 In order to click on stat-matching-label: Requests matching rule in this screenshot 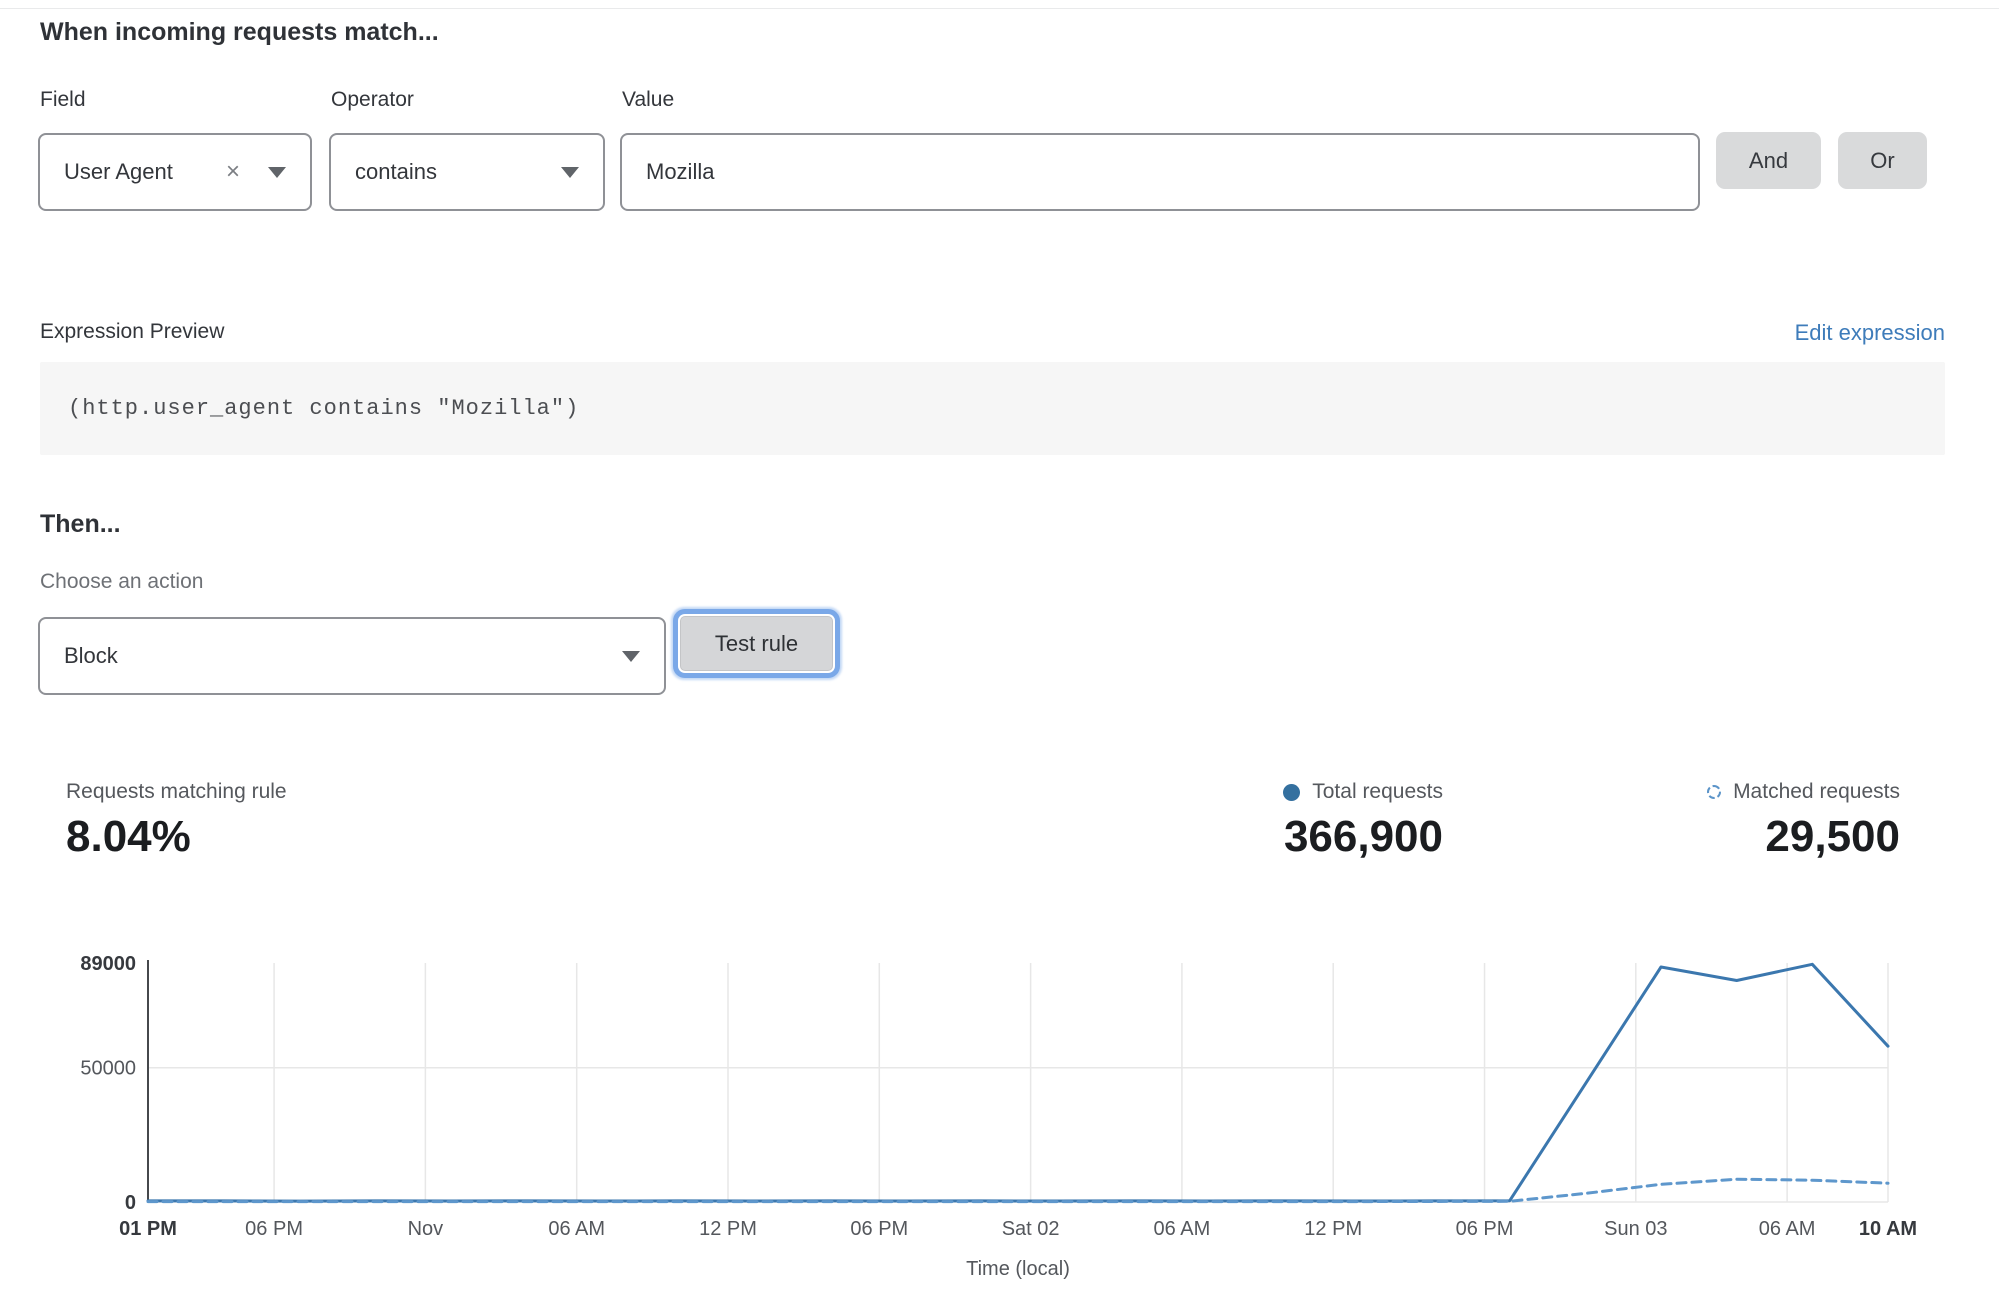, I will do `click(176, 791)`.